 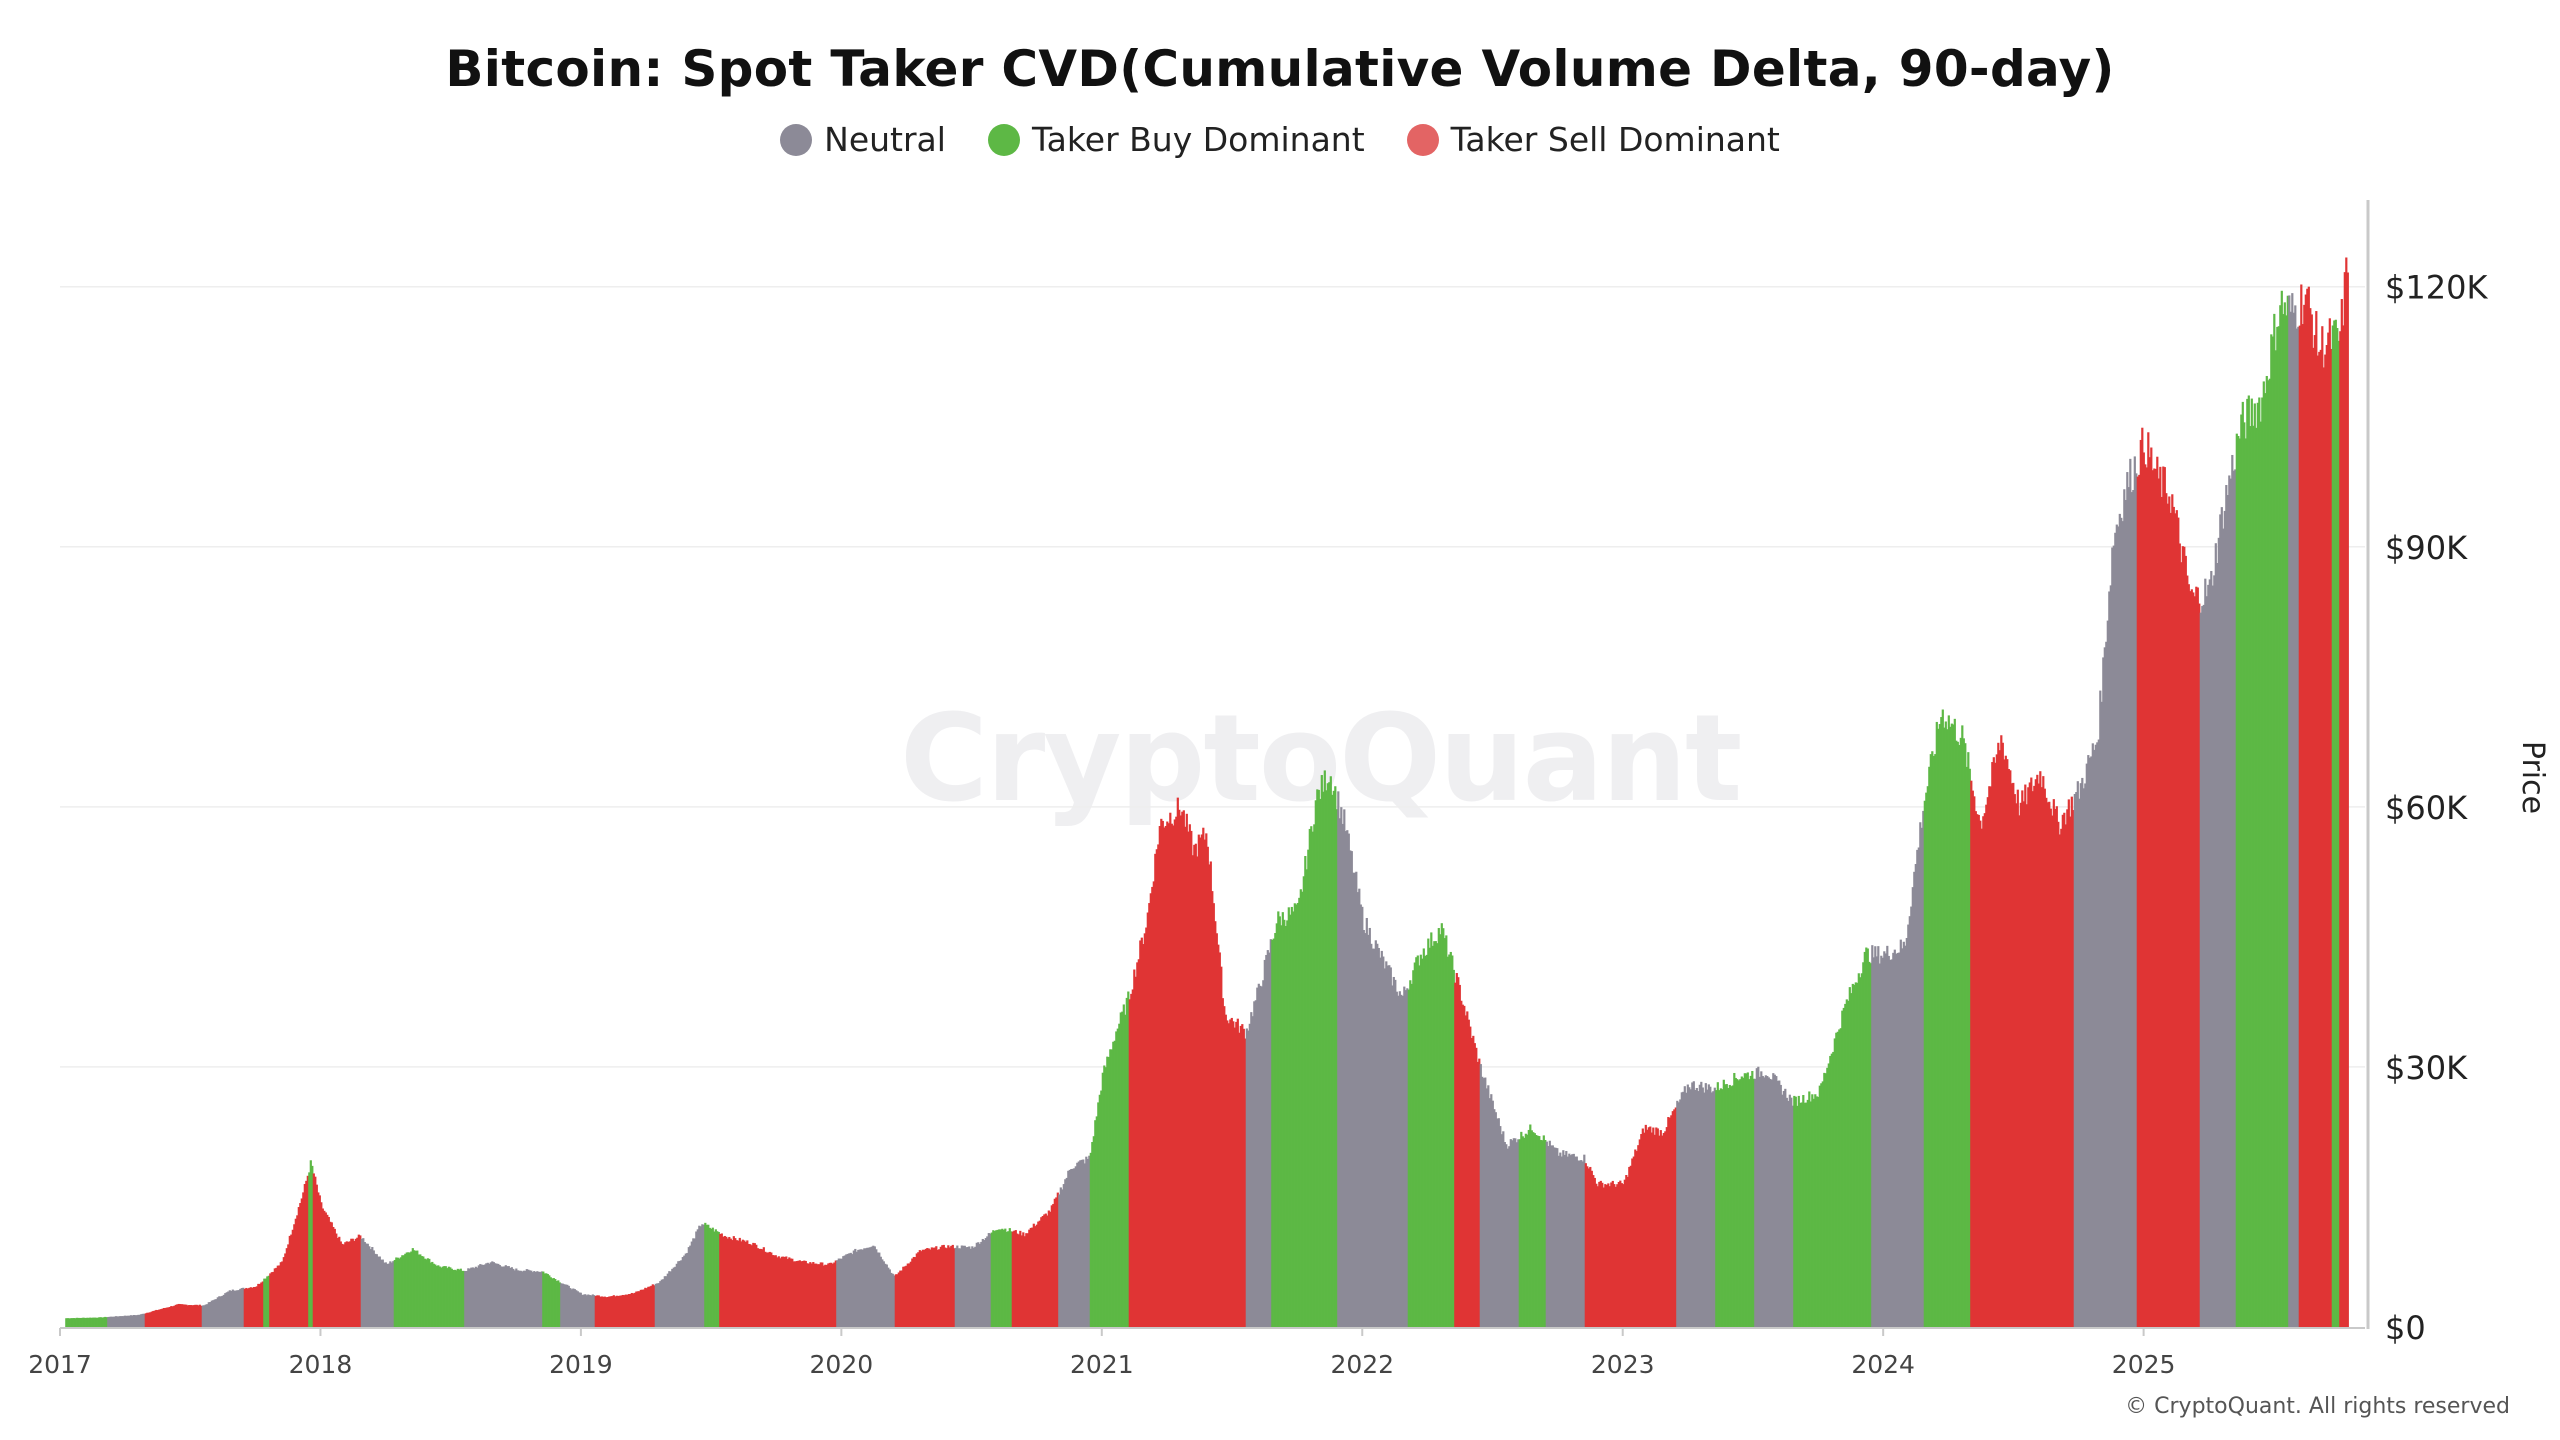 I want to click on legend-item-sell: Taker Sell Dominant, so click(x=1593, y=139).